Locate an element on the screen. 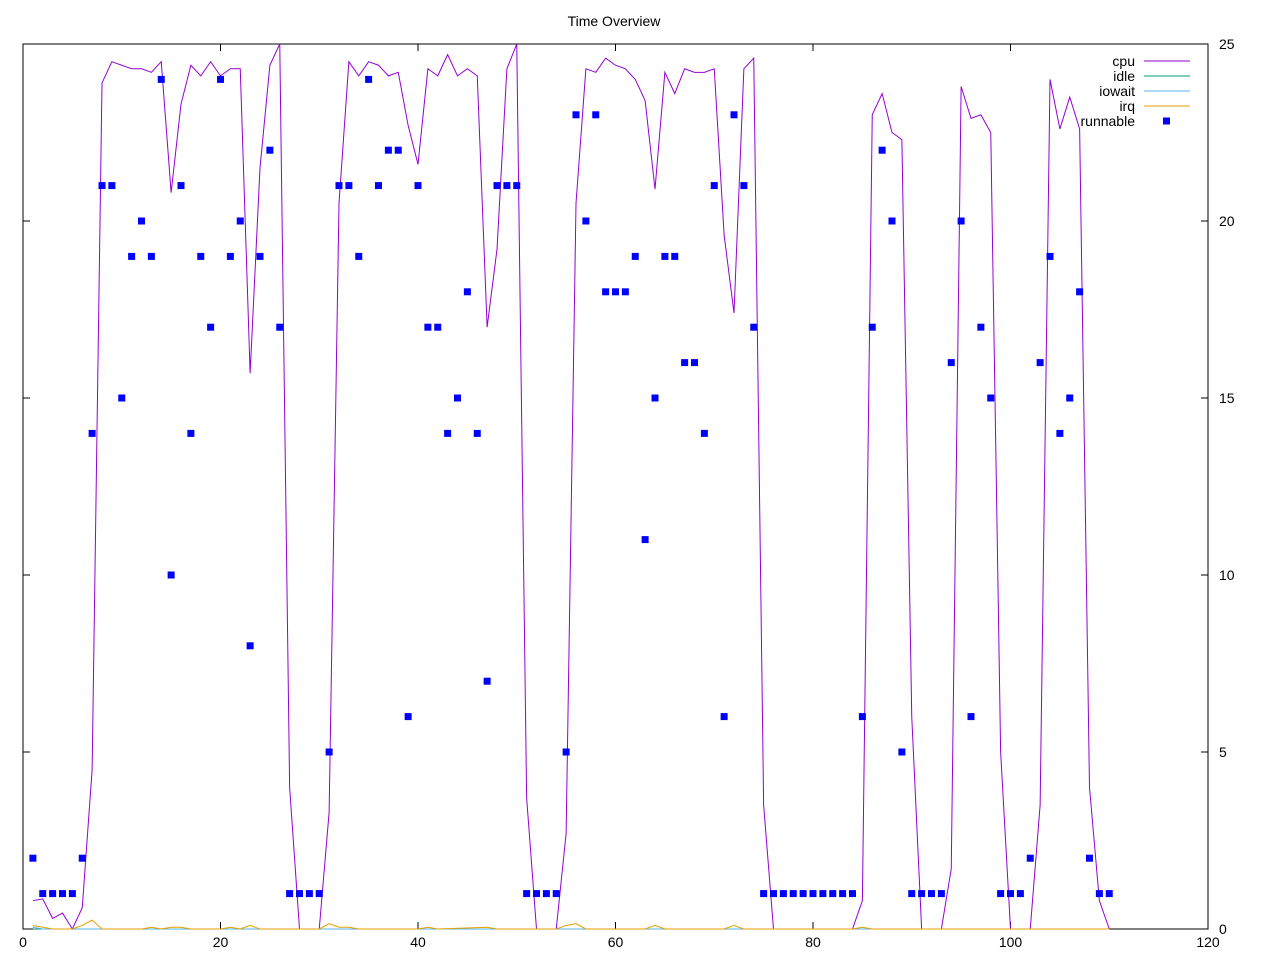  y-tick-label: 5 is located at coordinates (1223, 752).